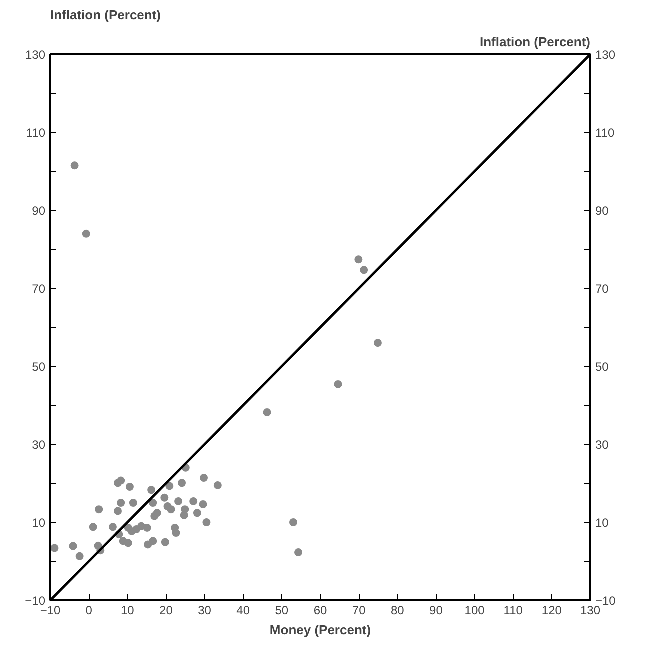  What do you see at coordinates (167, 611) in the screenshot?
I see `x-tick-label: 20` at bounding box center [167, 611].